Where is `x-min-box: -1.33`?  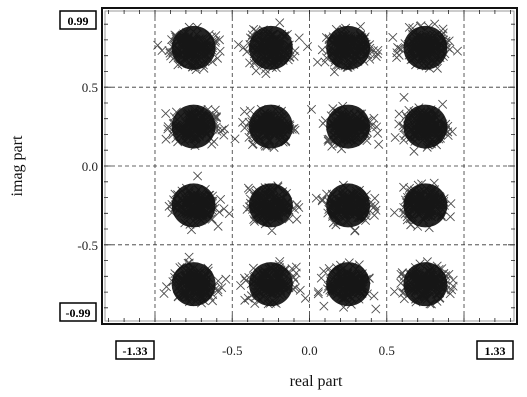 x-min-box: -1.33 is located at coordinates (135, 350).